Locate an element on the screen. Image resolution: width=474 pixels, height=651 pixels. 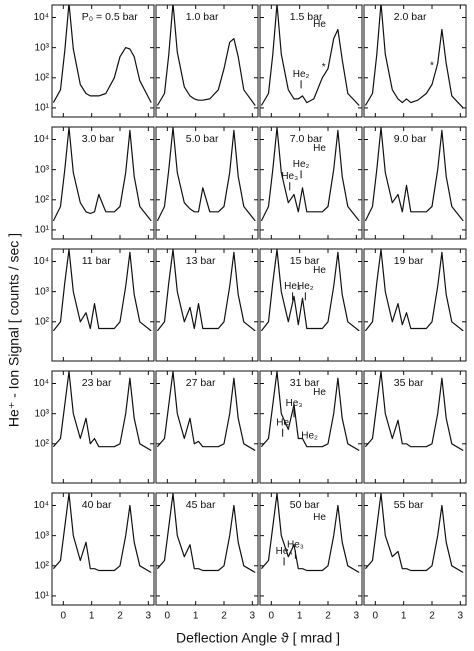
panel: 0 1 2 3 10¹ 10² 10³ 10⁴ 40 bar is located at coordinates (94, 557).